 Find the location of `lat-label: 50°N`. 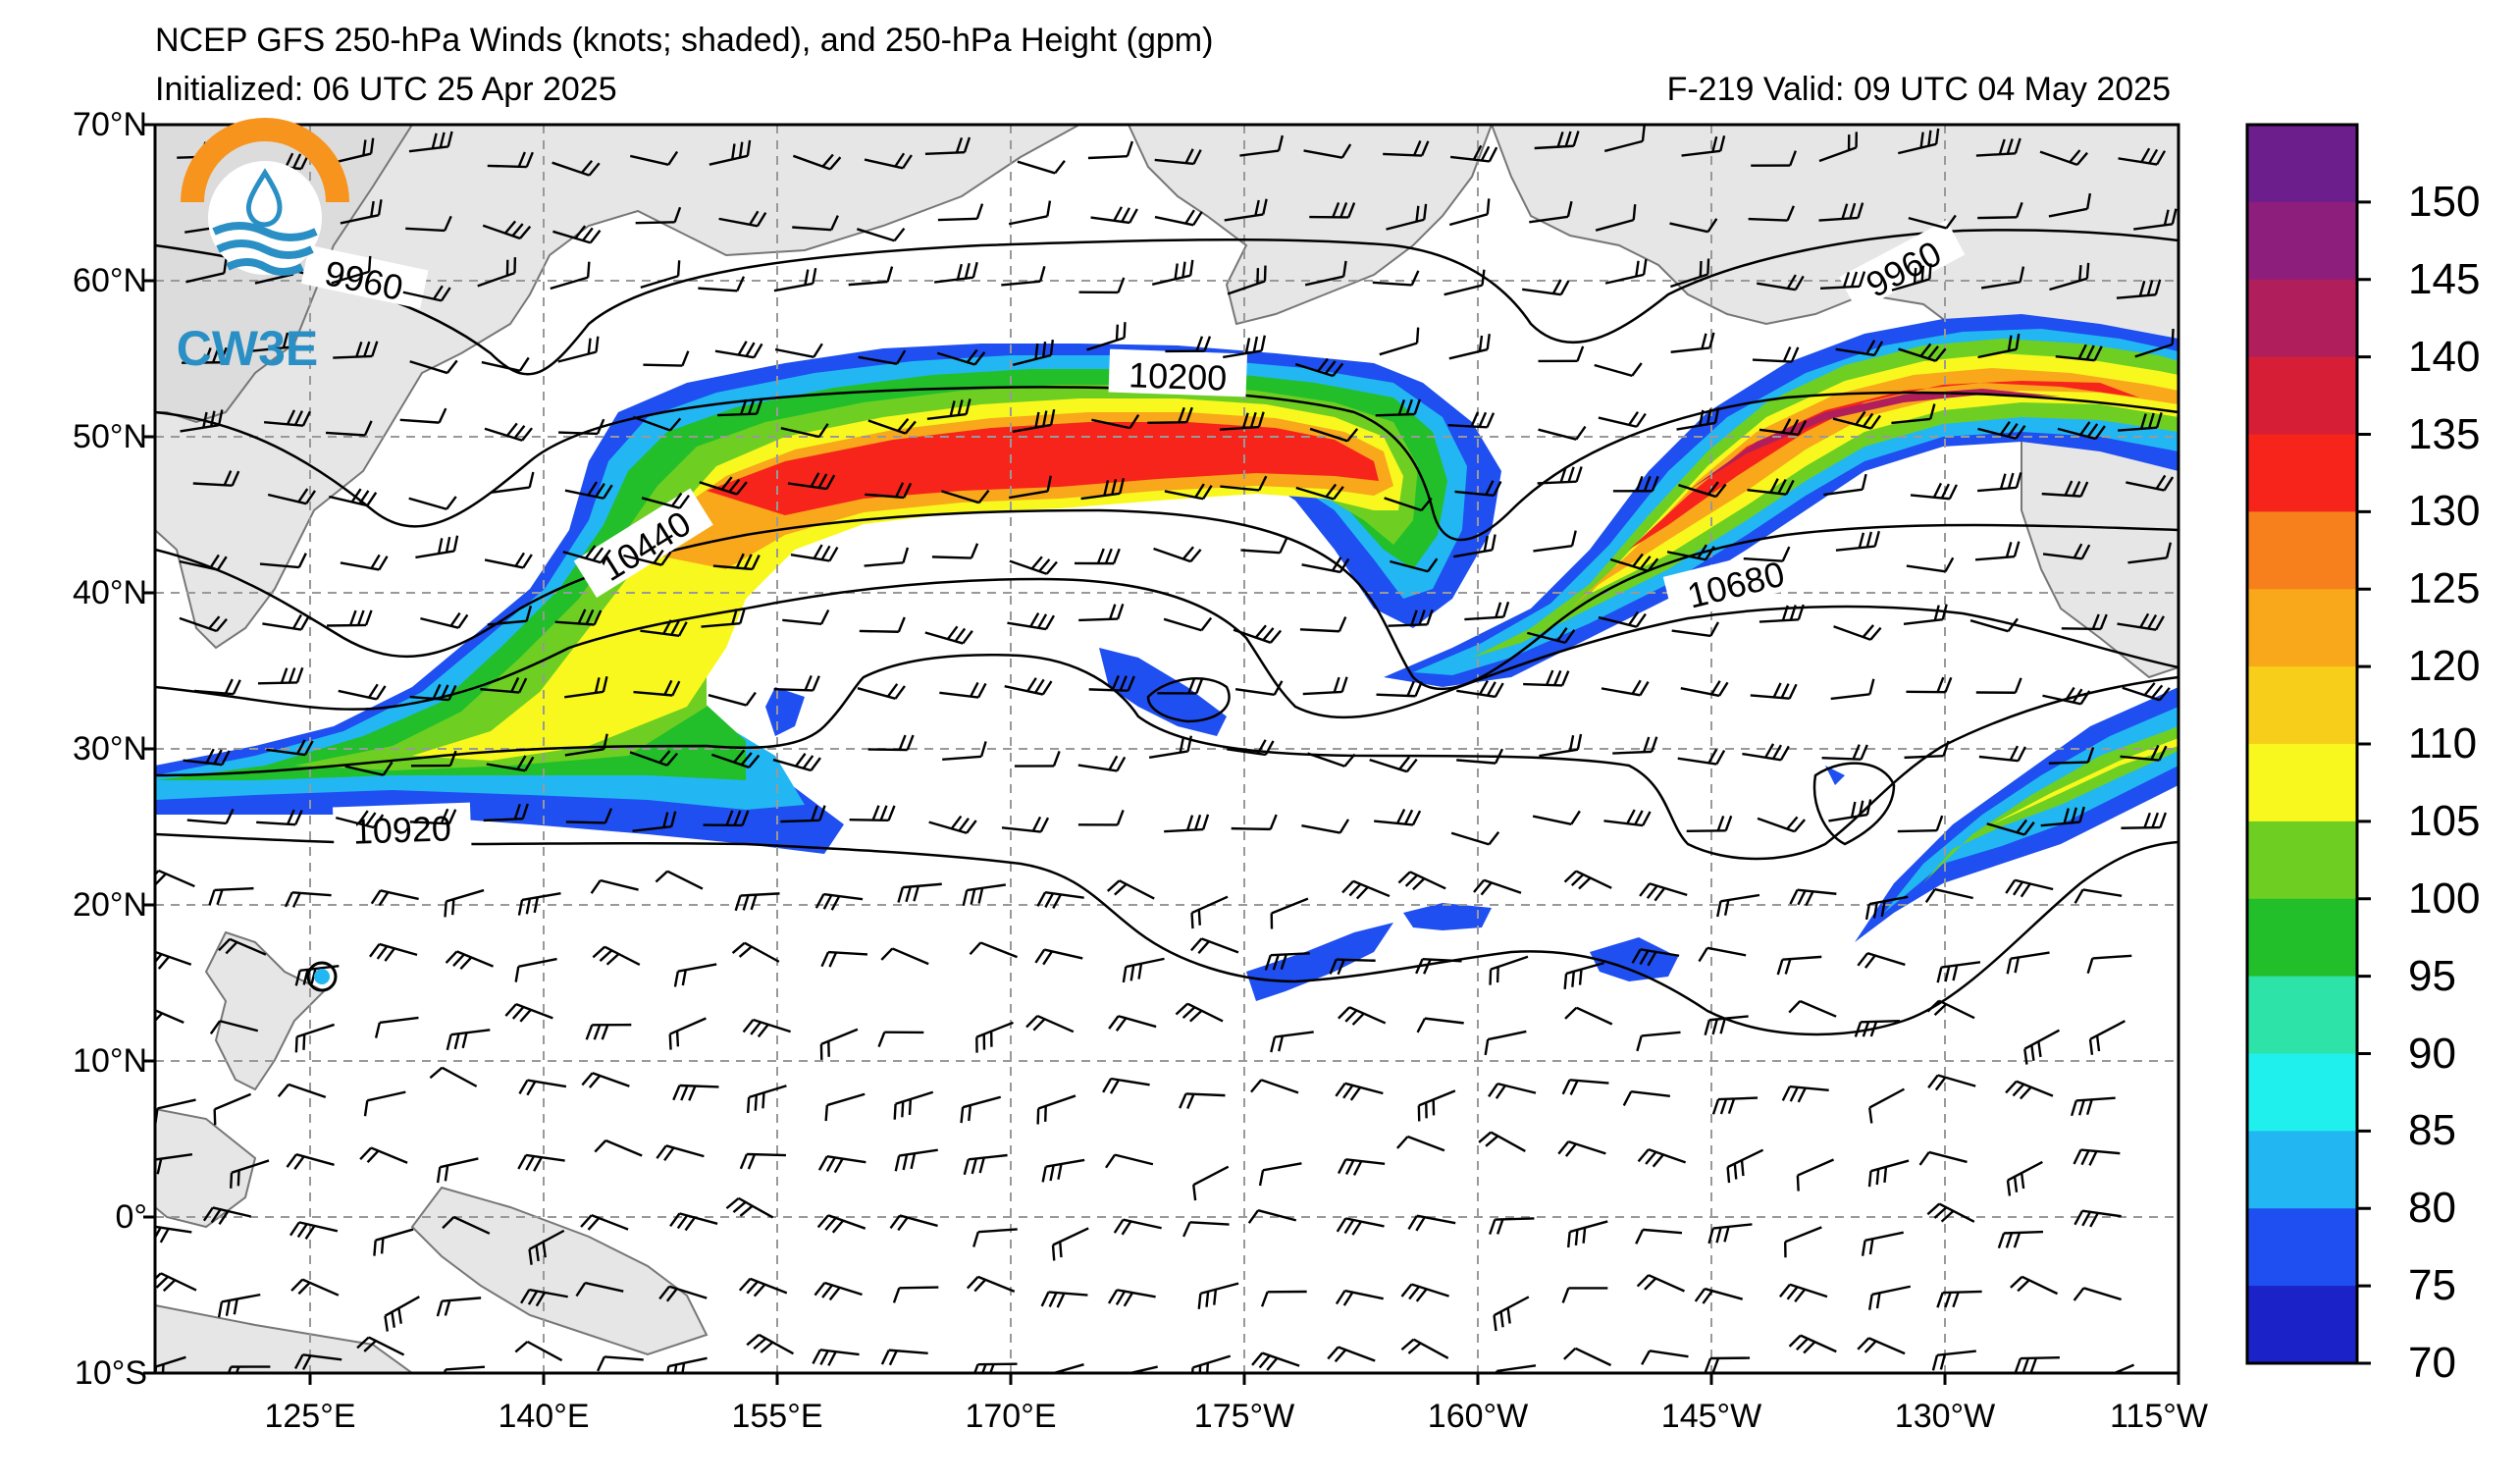

lat-label: 50°N is located at coordinates (110, 436).